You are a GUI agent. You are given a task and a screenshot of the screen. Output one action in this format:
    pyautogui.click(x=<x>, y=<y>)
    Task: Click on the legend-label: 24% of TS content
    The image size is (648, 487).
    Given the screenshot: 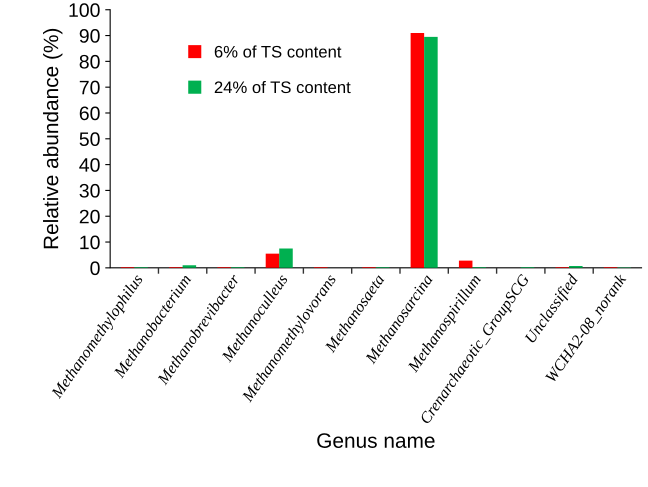 What is the action you would take?
    pyautogui.click(x=282, y=87)
    